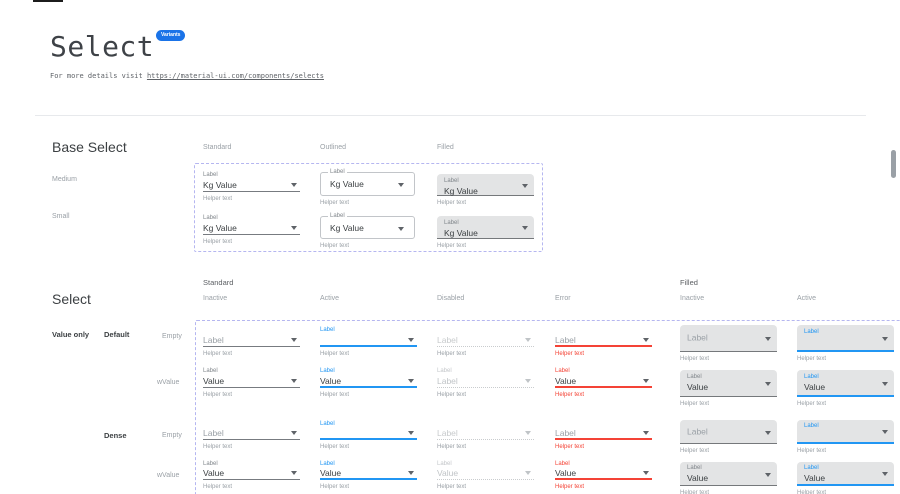  I want to click on column-header-outlined: Outlined, so click(333, 147).